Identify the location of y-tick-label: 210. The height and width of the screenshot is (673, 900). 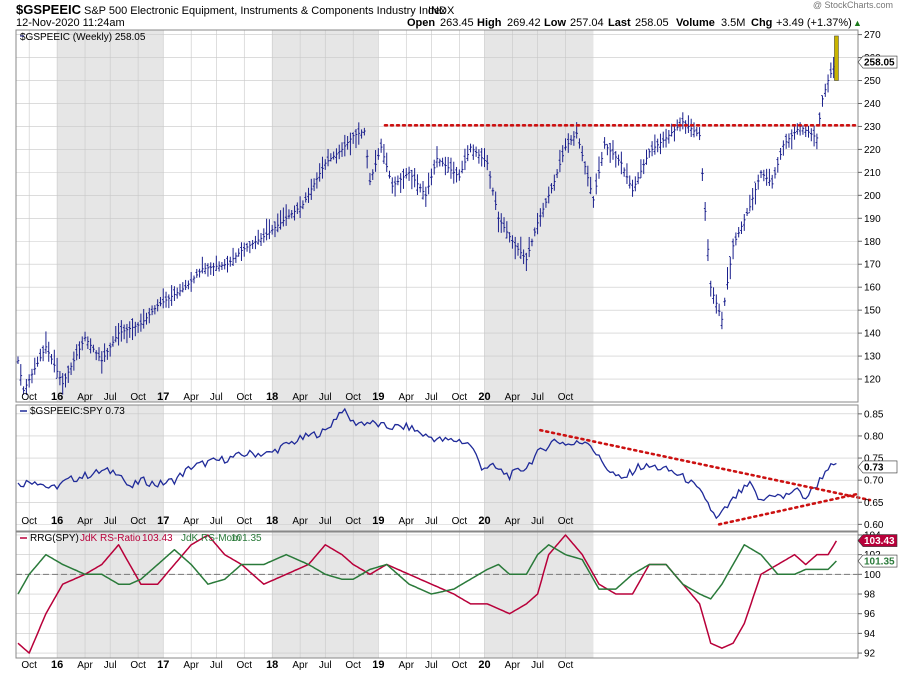
(872, 173).